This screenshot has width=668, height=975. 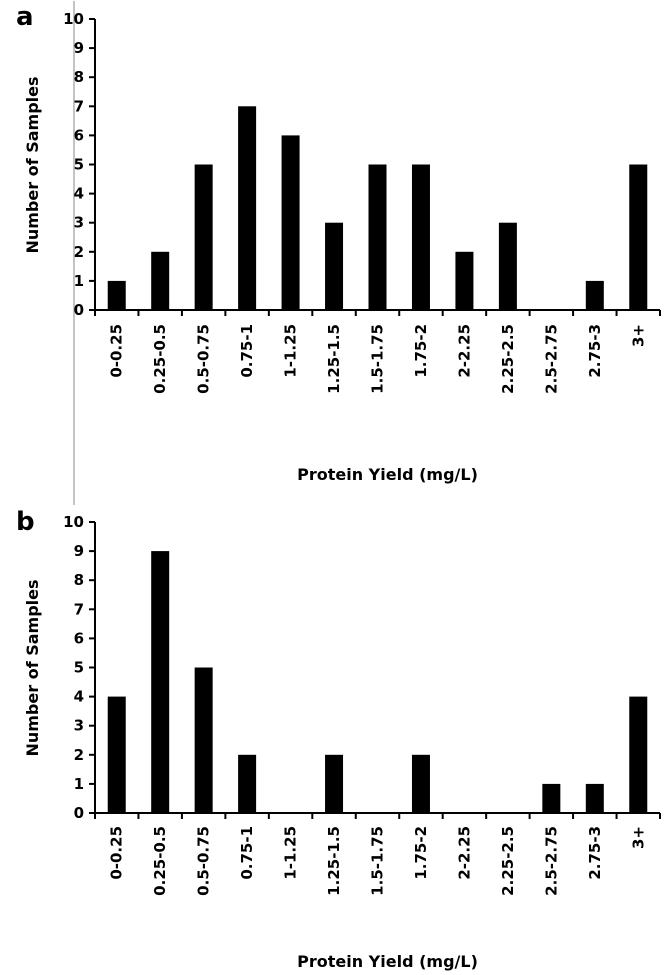 I want to click on bar-1-1.25, so click(x=290, y=222).